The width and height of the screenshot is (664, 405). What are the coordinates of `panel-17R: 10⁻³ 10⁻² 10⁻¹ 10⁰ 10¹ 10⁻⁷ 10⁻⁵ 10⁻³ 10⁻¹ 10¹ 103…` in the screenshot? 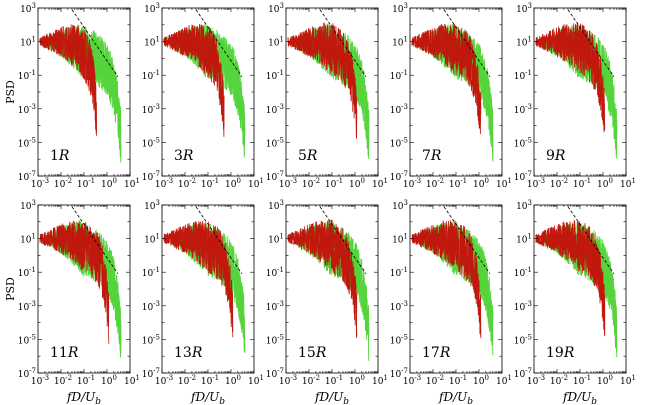 It's located at (451, 302).